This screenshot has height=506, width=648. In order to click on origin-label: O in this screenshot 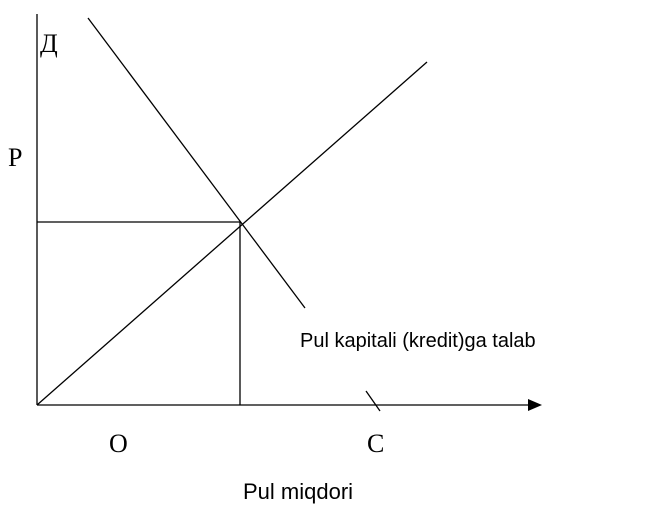, I will do `click(118, 443)`.